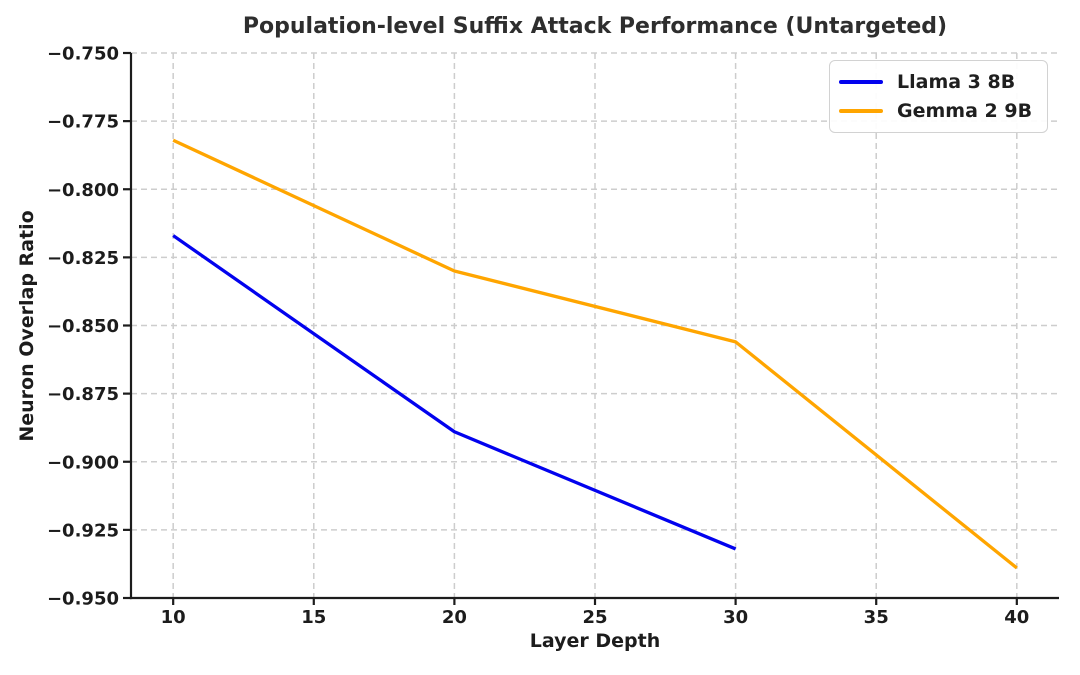 This screenshot has height=675, width=1080. What do you see at coordinates (83, 258) in the screenshot?
I see `y-tick-label: −0.825` at bounding box center [83, 258].